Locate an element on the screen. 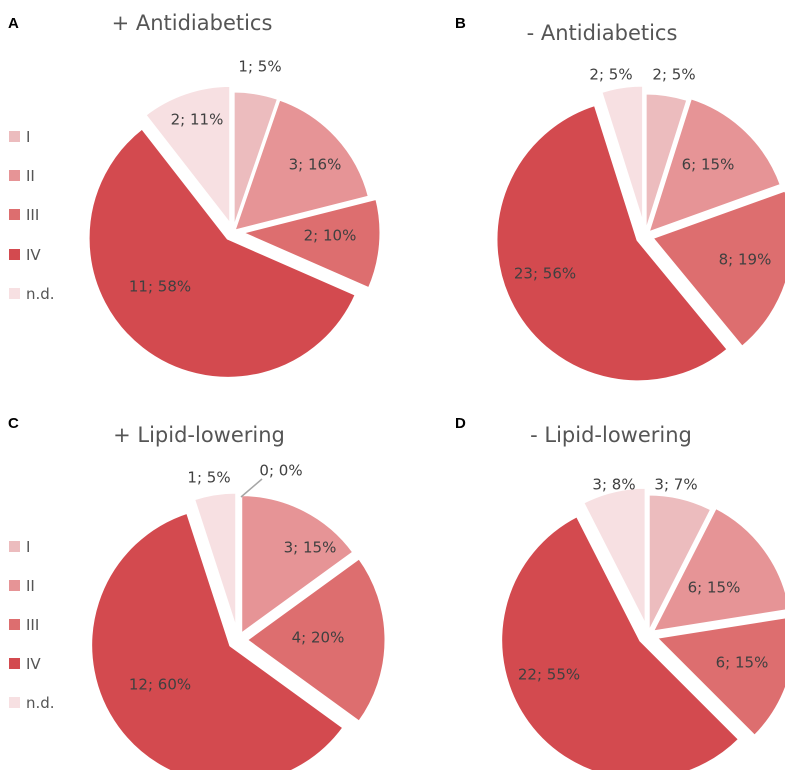  panel-letter-c: C is located at coordinates (13, 423).